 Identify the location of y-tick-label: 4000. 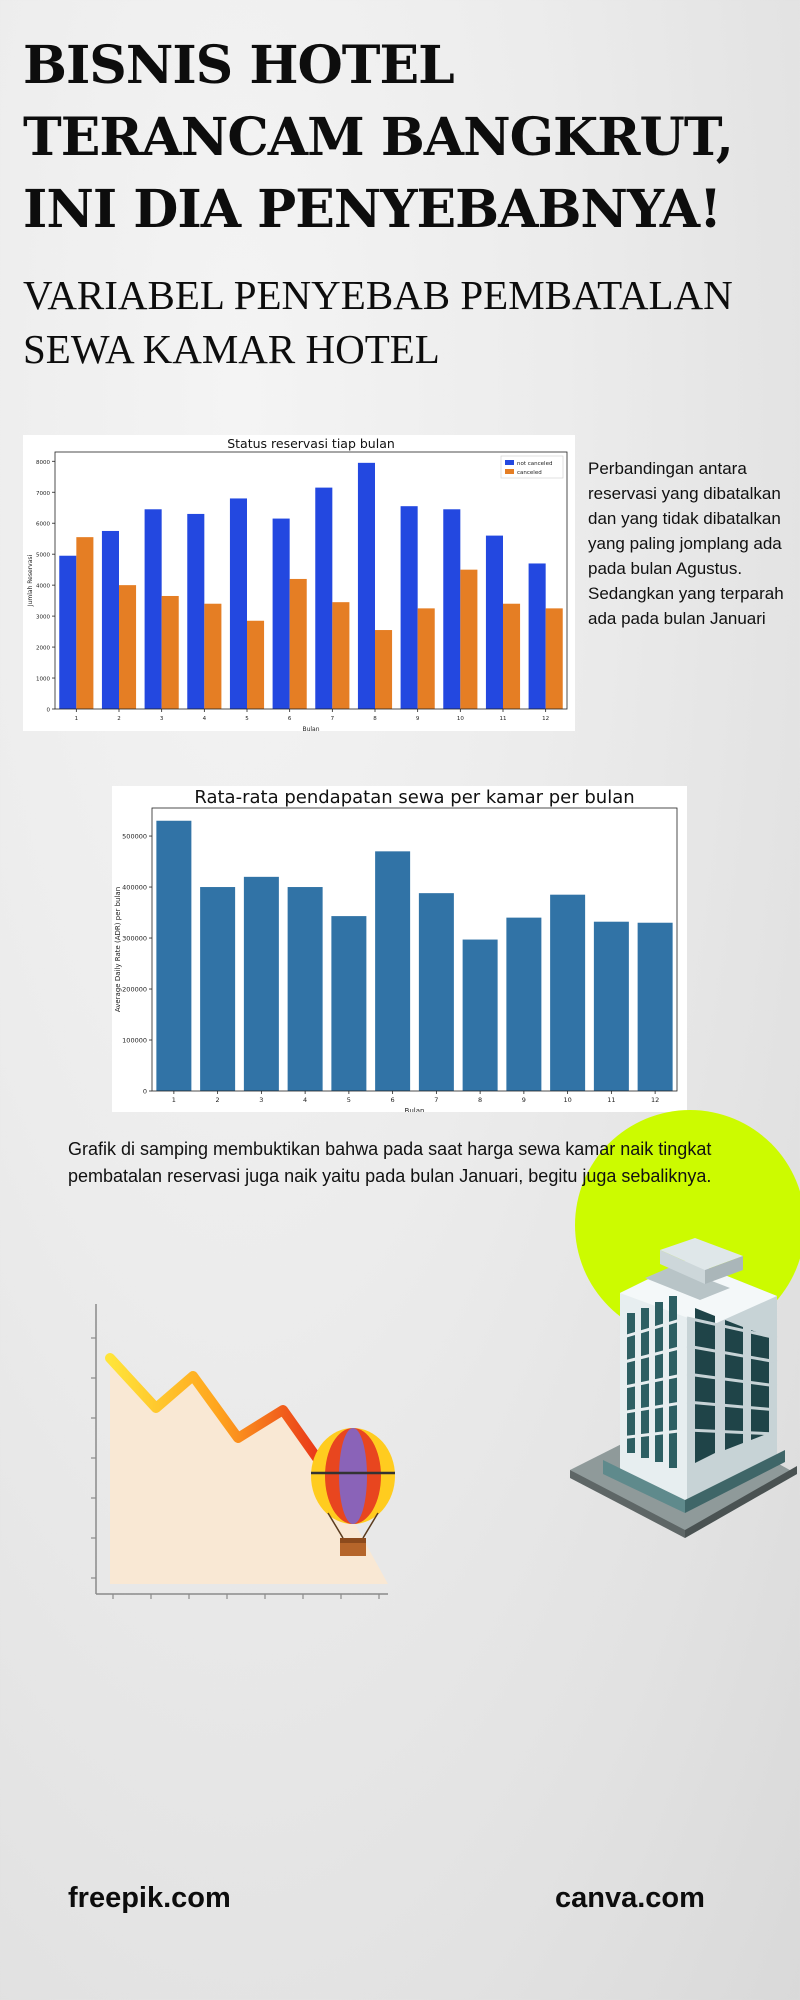
(43, 587).